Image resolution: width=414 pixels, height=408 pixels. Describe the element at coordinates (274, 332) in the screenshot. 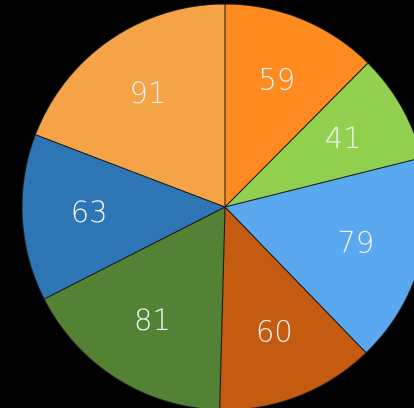

I see `data-label-4: 60` at that location.